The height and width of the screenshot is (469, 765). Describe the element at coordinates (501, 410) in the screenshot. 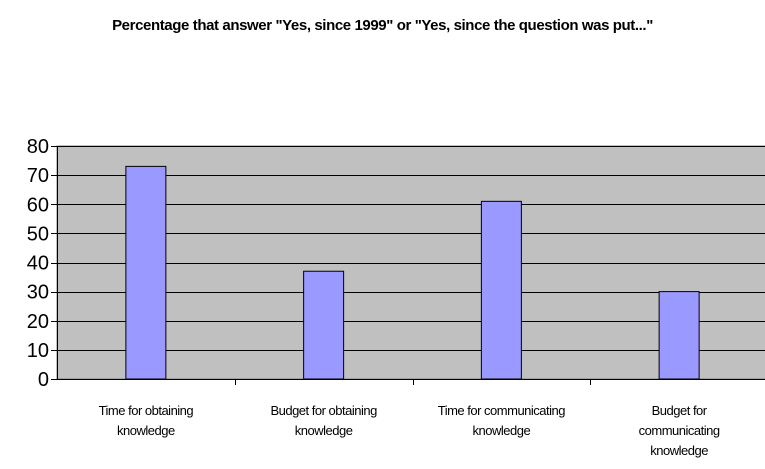

I see `x-tick-label-line: Time for communicating` at that location.